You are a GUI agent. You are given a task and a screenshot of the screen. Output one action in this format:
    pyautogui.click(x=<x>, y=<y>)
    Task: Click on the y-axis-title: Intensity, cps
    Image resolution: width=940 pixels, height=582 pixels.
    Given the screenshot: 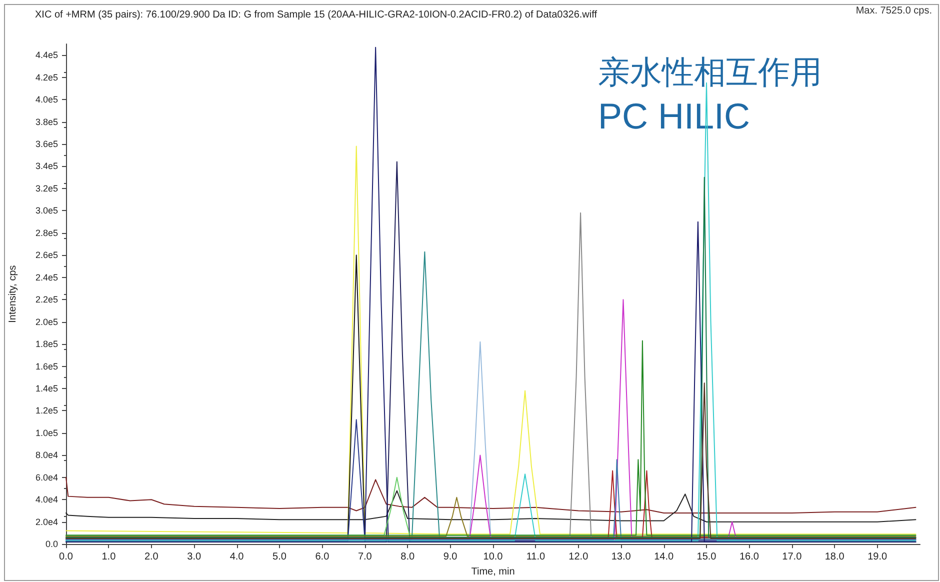 What is the action you would take?
    pyautogui.click(x=13, y=294)
    